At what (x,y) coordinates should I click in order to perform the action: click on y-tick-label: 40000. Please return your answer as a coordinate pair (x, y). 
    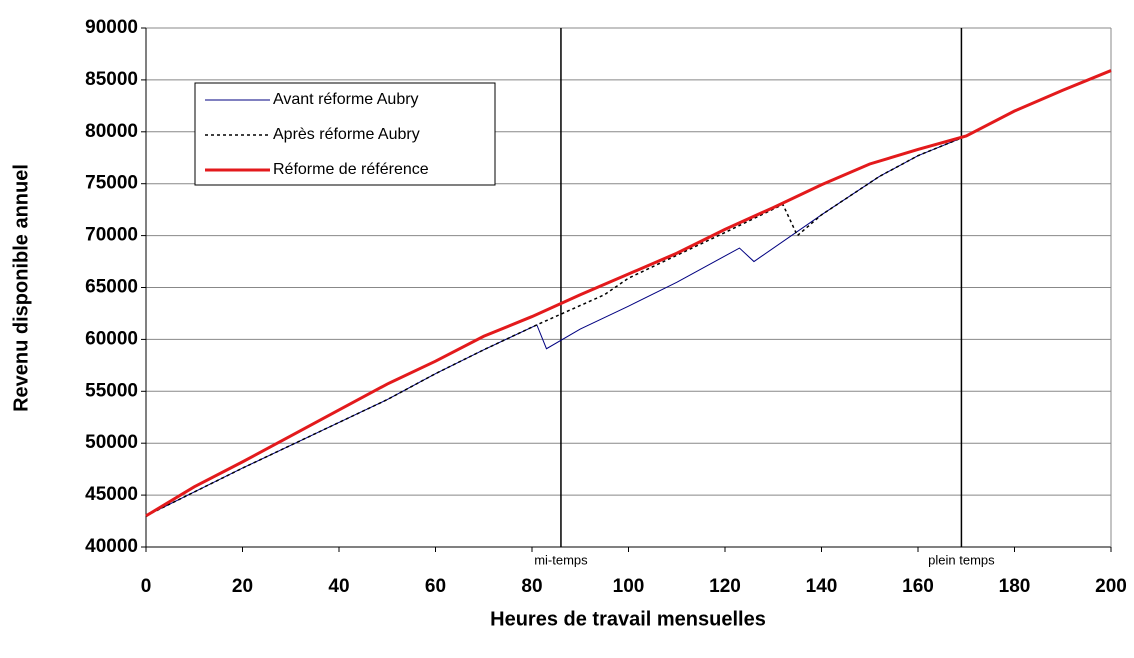
    Looking at the image, I should click on (111, 546).